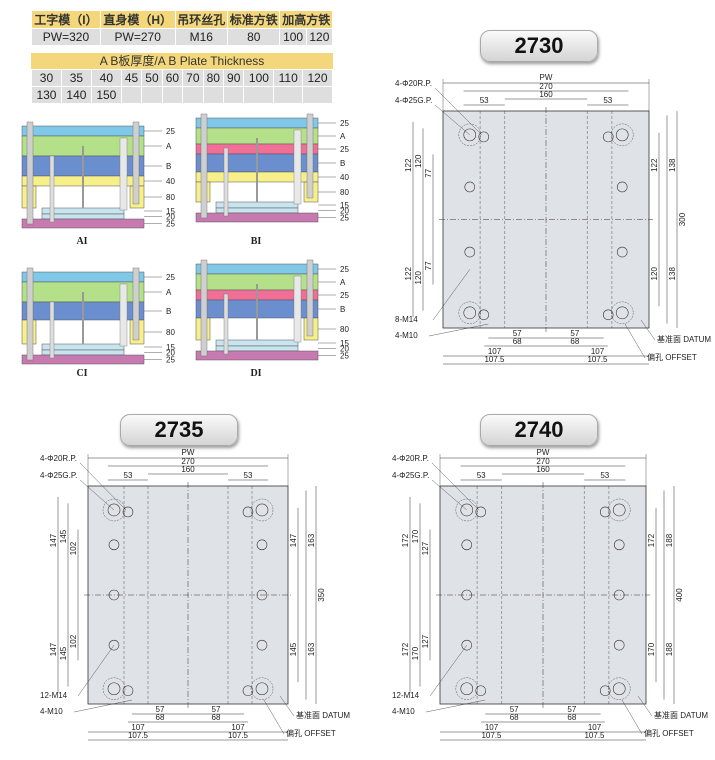 The image size is (715, 760). Describe the element at coordinates (604, 475) in the screenshot. I see `dim-53-right: 53` at that location.